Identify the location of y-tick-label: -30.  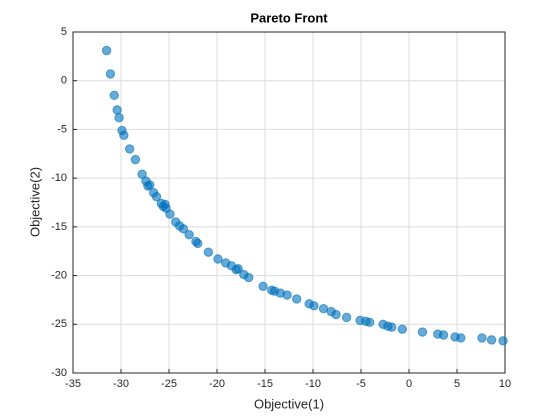
(59, 373).